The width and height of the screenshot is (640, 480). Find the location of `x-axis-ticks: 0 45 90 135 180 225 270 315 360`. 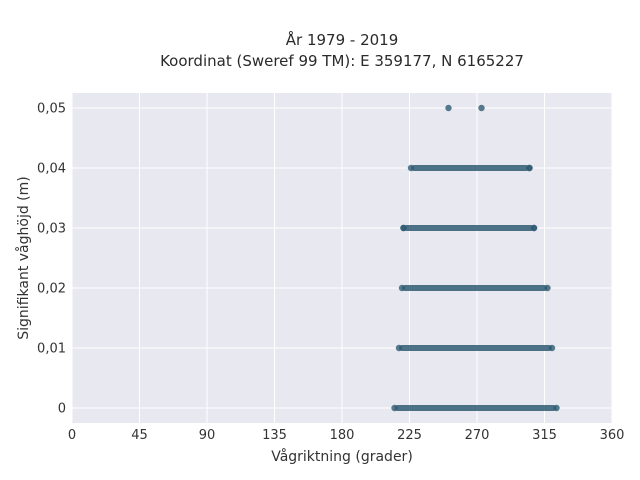

x-axis-ticks: 0 45 90 135 180 225 270 315 360 is located at coordinates (346, 435).